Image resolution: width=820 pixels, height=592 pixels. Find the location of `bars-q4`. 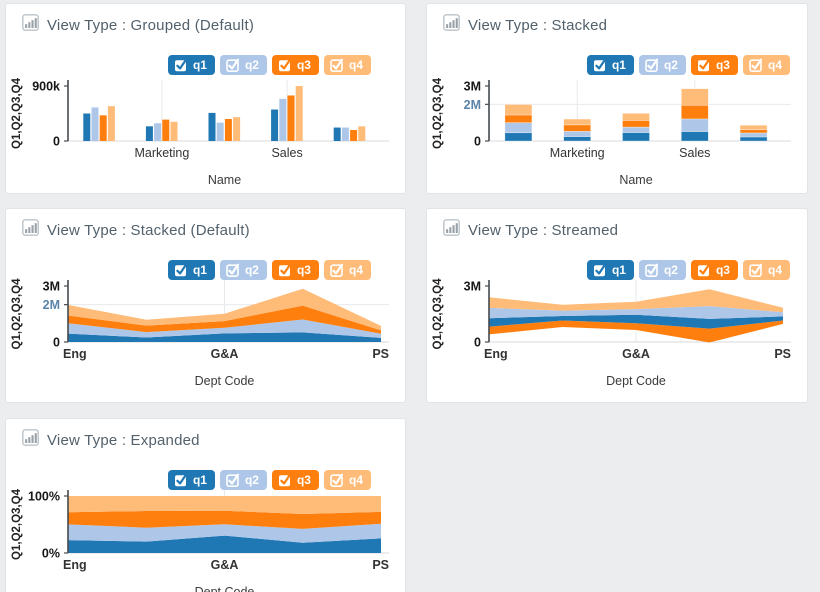

bars-q4 is located at coordinates (236, 113).